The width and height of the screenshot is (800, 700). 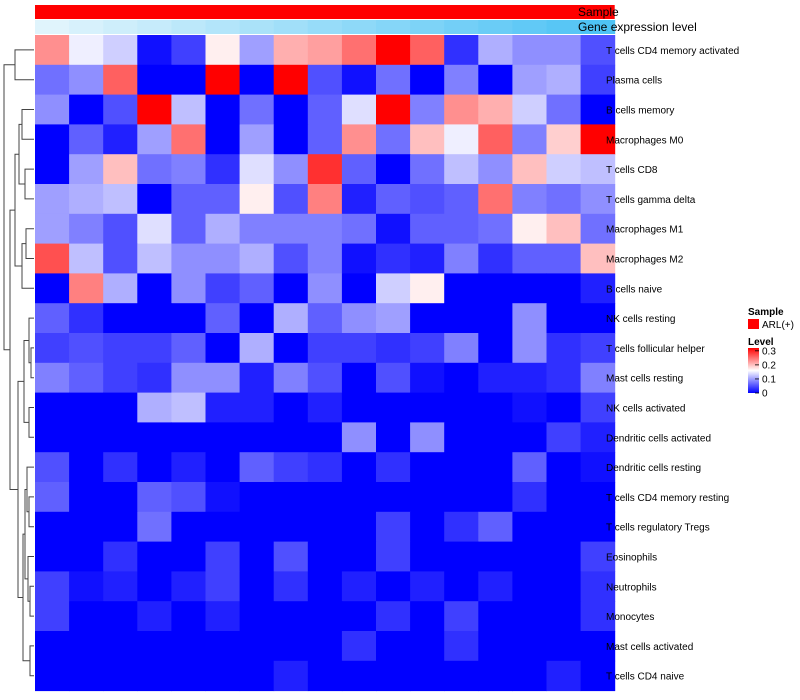 I want to click on row-label: Mast cells activated, so click(x=649, y=647).